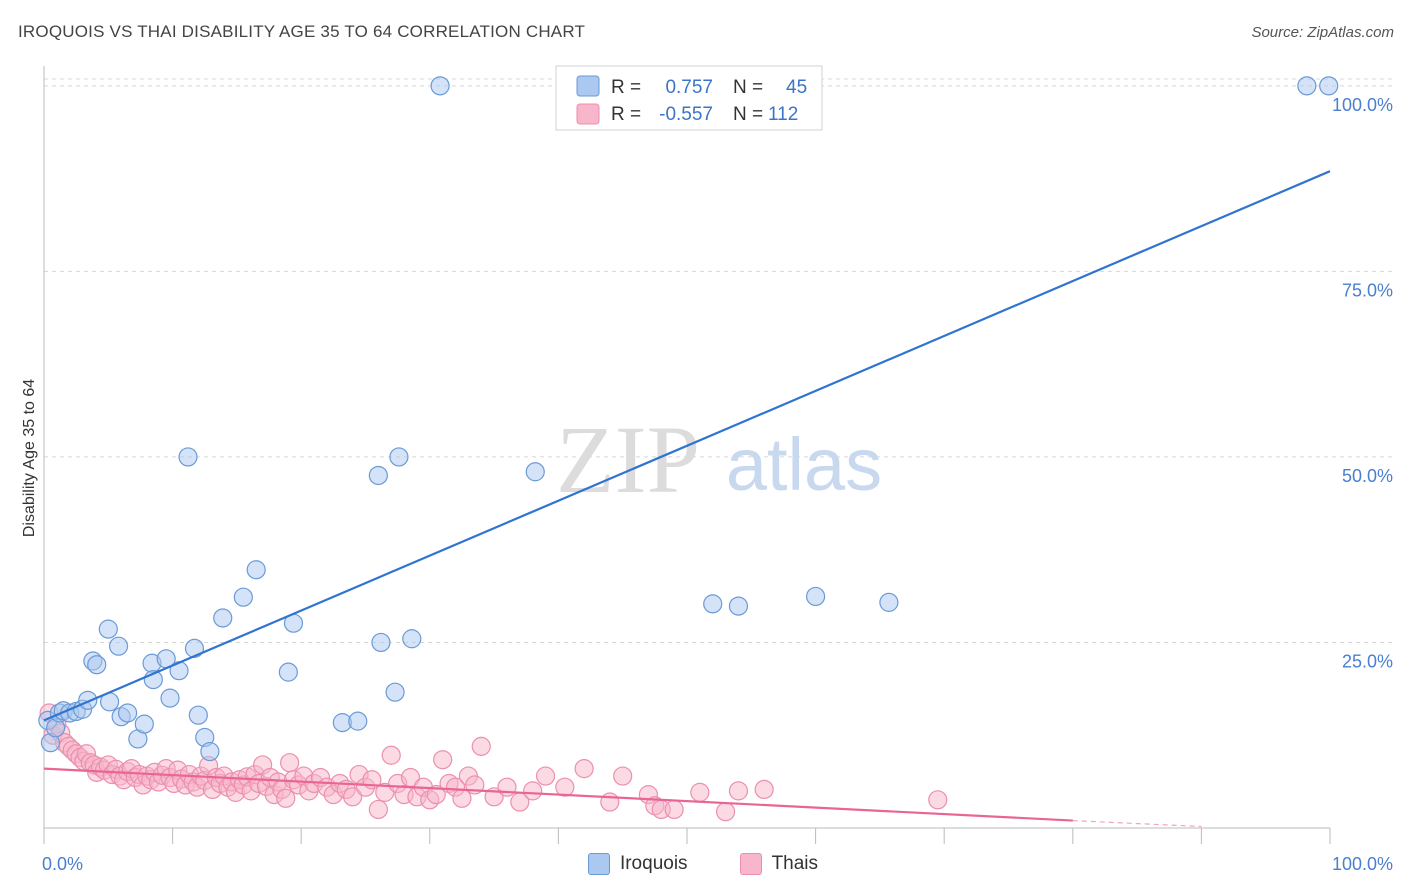  I want to click on correlation-legend: R = 0.757 N = 45 R = -0.557 N = 112, so click(689, 98).